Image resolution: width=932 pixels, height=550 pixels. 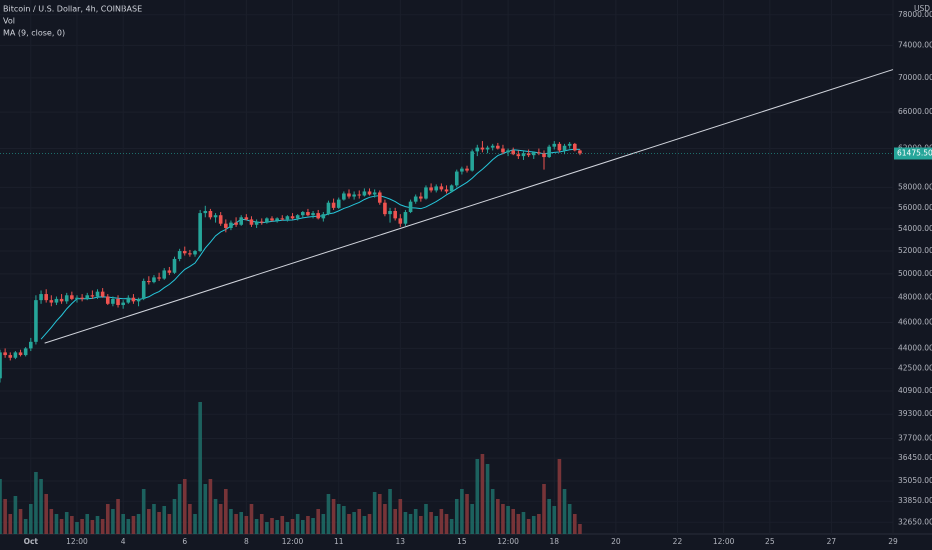 I want to click on x-tick-label: 25, so click(x=770, y=541).